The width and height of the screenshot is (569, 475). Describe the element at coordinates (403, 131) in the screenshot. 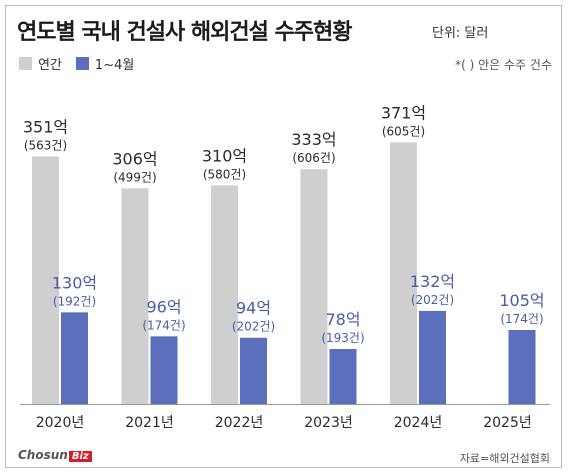

I see `count-label-annual-2024년: (605건)` at that location.